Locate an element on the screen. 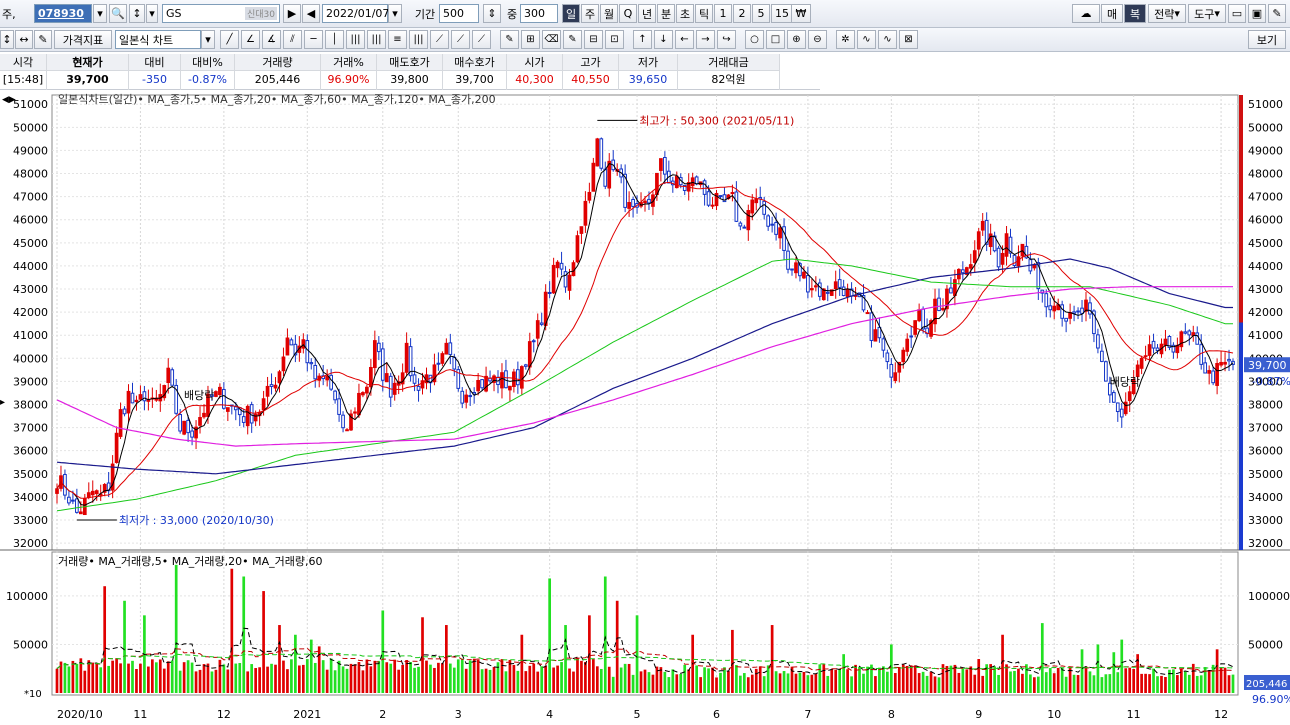 This screenshot has height=725, width=1290. chart-type-select: 일본식 차트 is located at coordinates (158, 39).